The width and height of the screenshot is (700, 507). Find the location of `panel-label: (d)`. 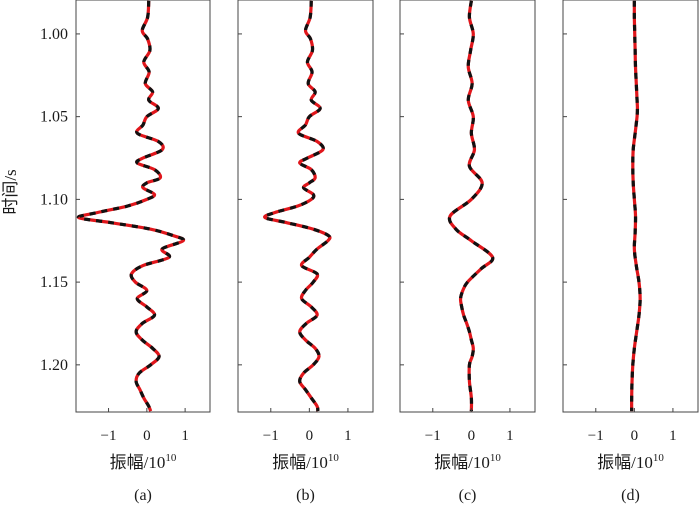

panel-label: (d) is located at coordinates (630, 495).